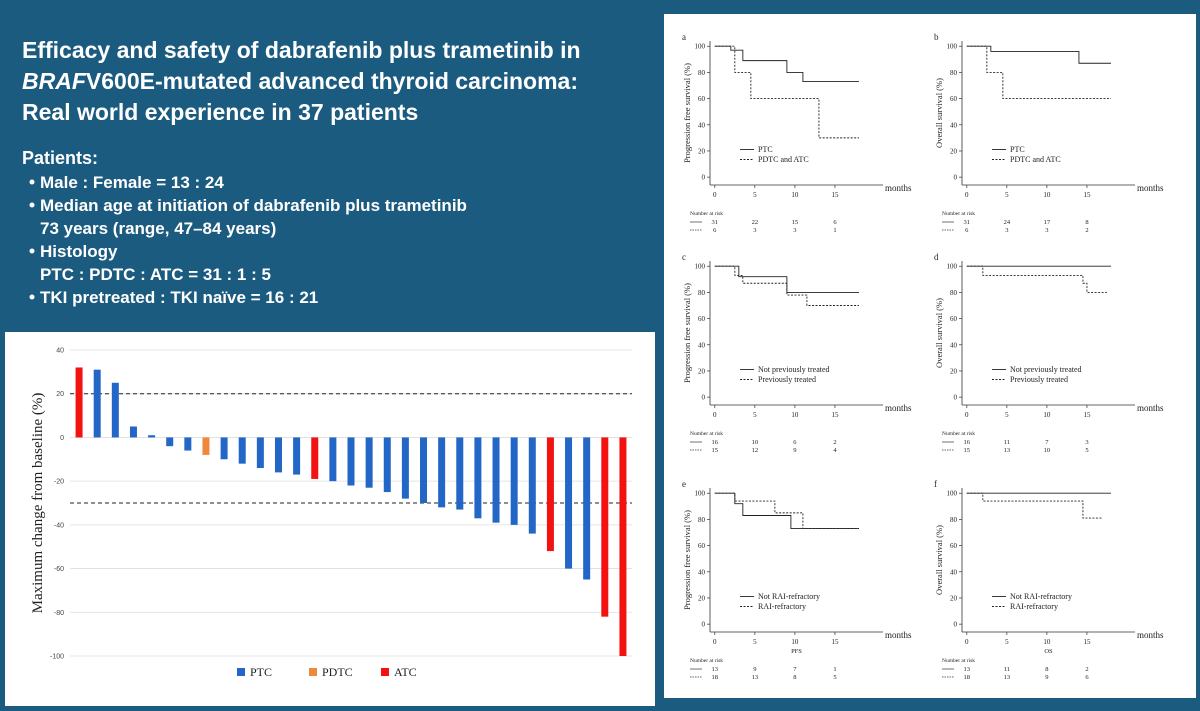 Image resolution: width=1200 pixels, height=711 pixels. I want to click on patient-line: PTC : PDTC : ATC = 31 : 1 : 5, so click(155, 274).